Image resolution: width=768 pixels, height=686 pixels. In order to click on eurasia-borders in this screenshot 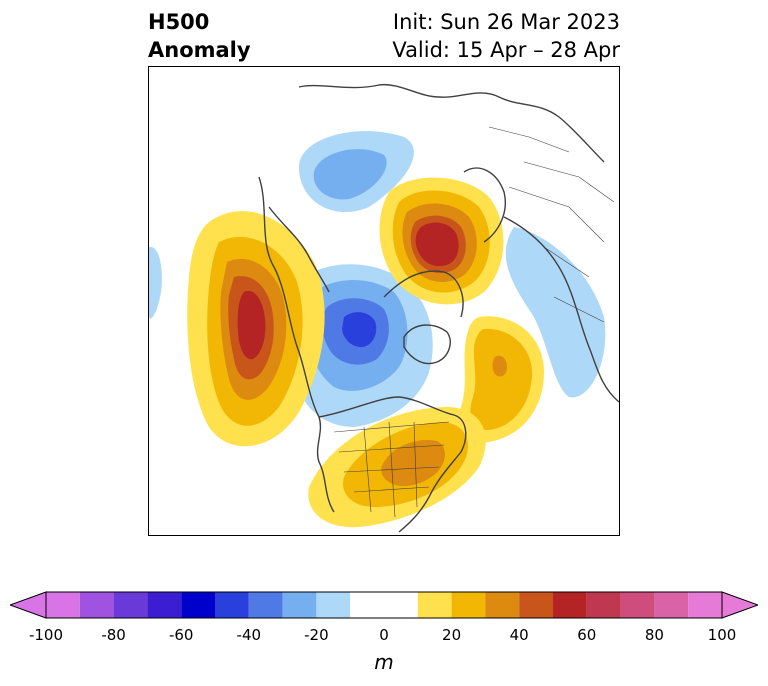, I will do `click(551, 224)`.